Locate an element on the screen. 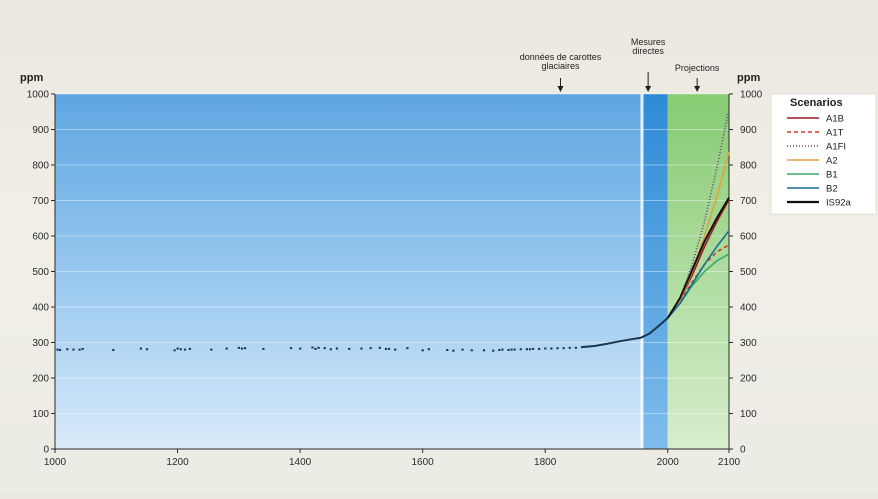 This screenshot has height=499, width=878. y-tick-label-left: 300 is located at coordinates (40, 343).